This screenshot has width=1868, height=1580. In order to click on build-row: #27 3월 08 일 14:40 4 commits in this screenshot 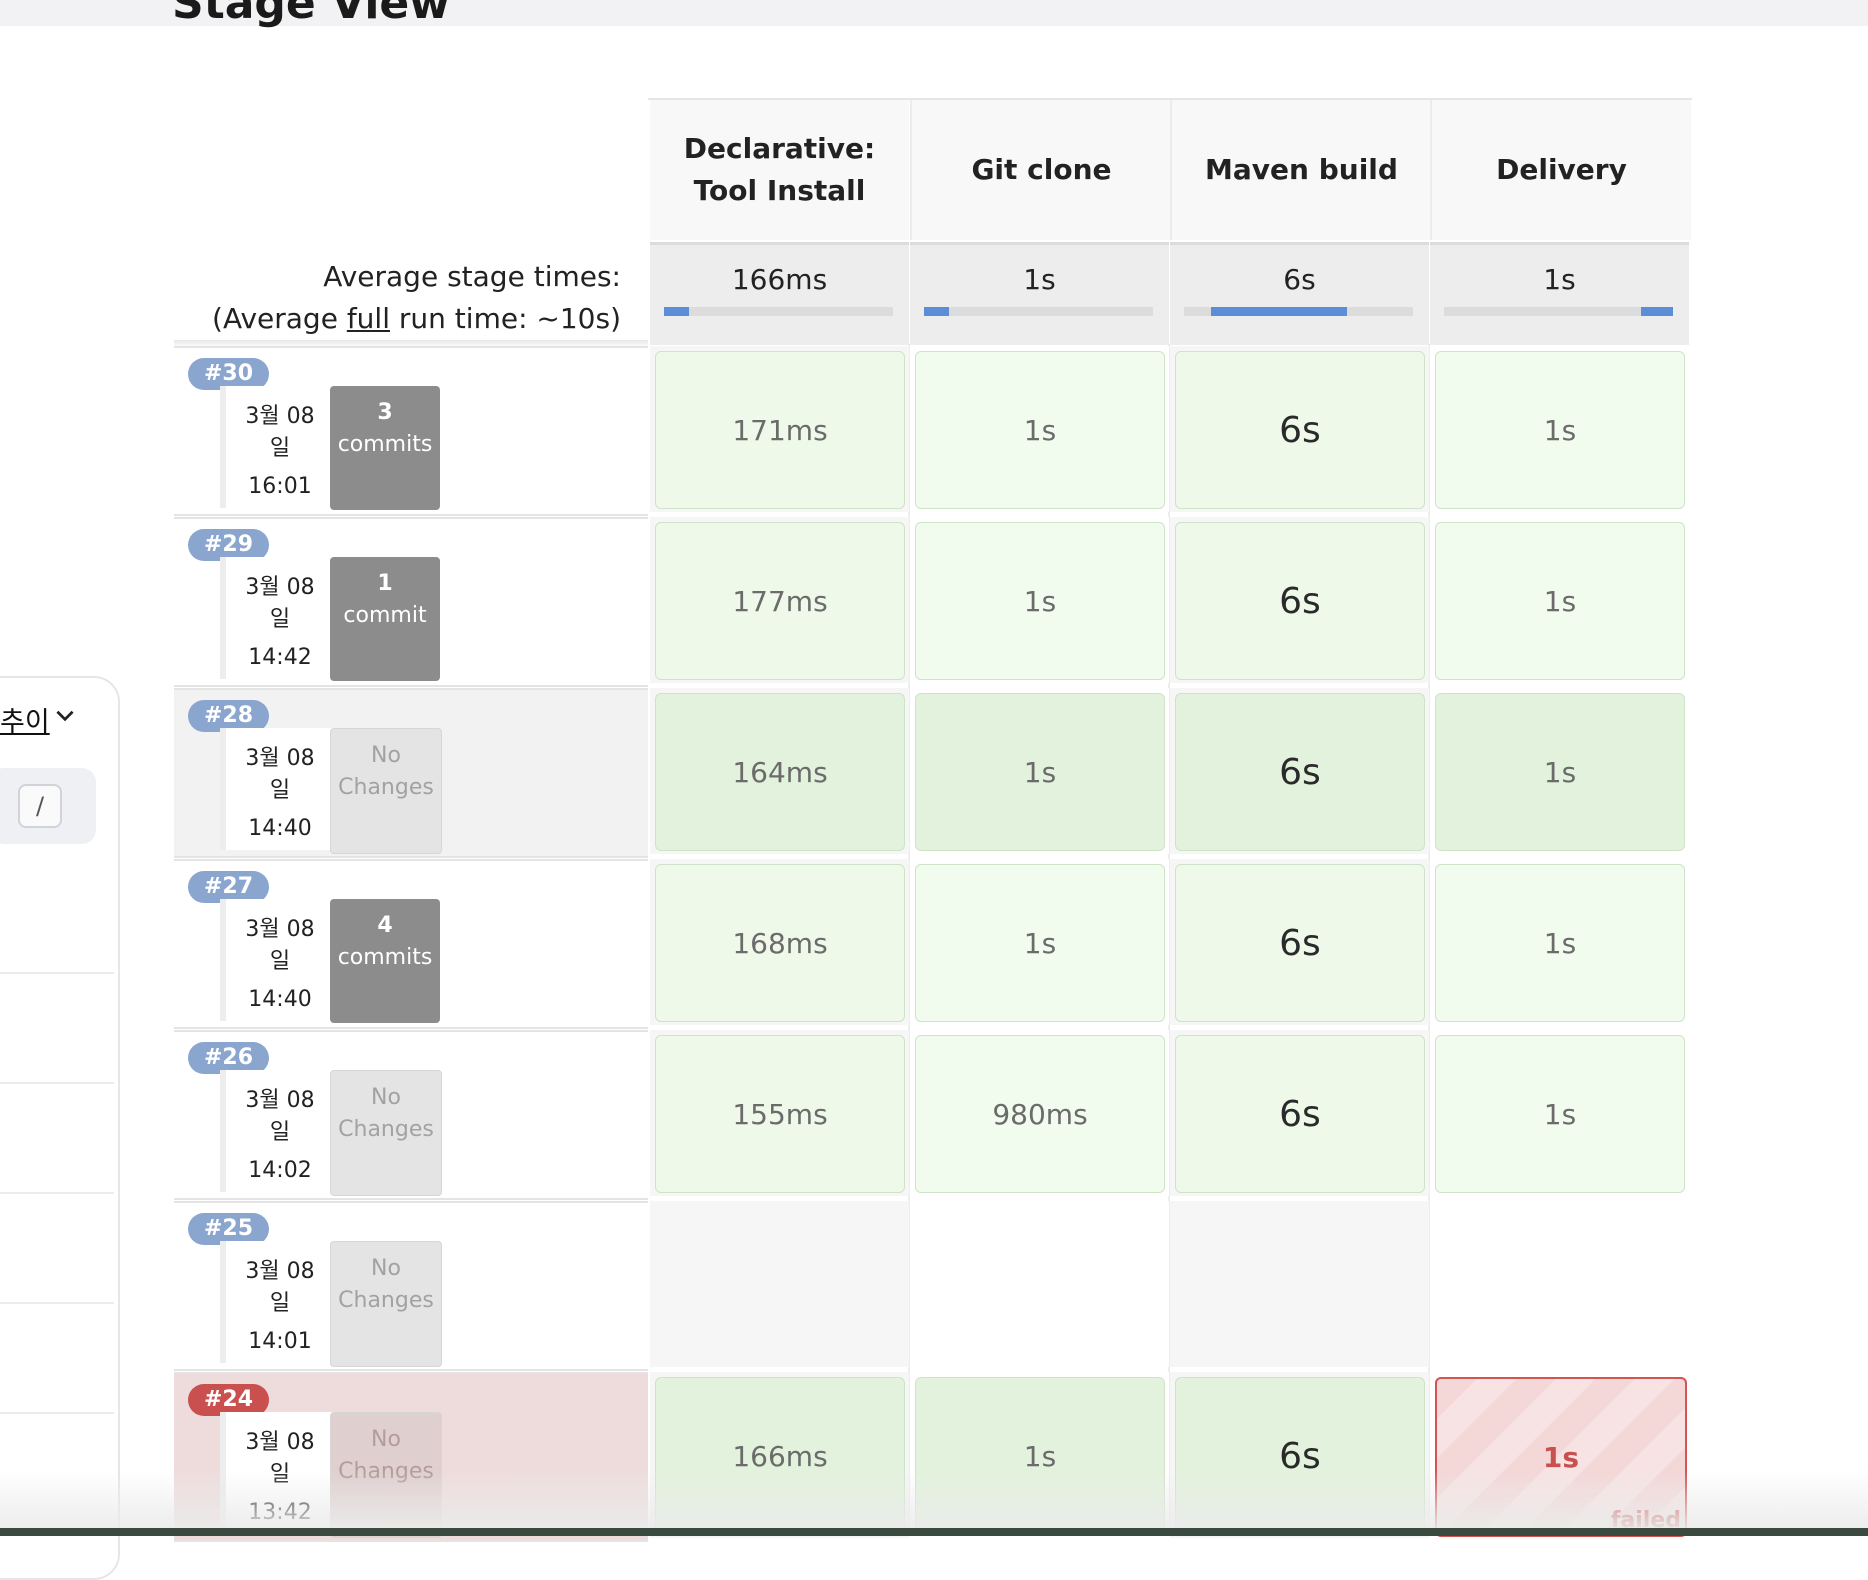, I will do `click(411, 944)`.